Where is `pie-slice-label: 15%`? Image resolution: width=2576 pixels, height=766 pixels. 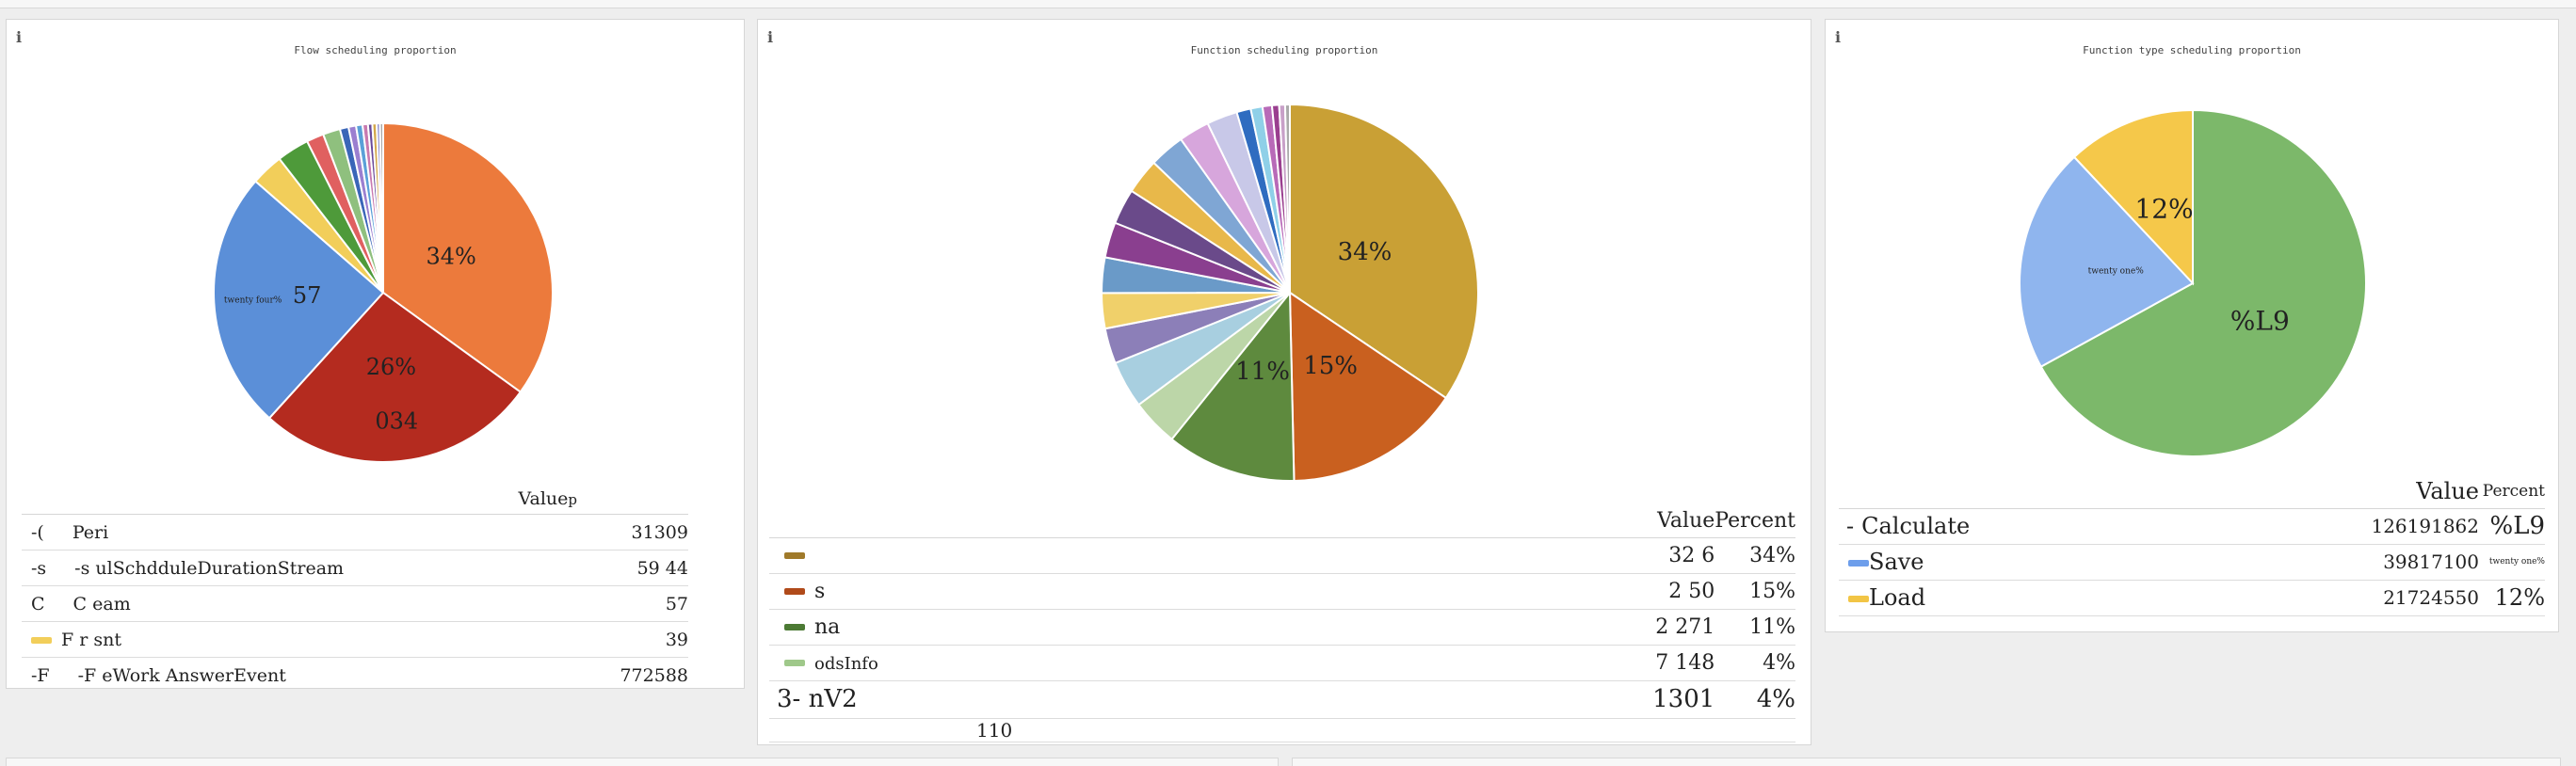 pie-slice-label: 15% is located at coordinates (1330, 366).